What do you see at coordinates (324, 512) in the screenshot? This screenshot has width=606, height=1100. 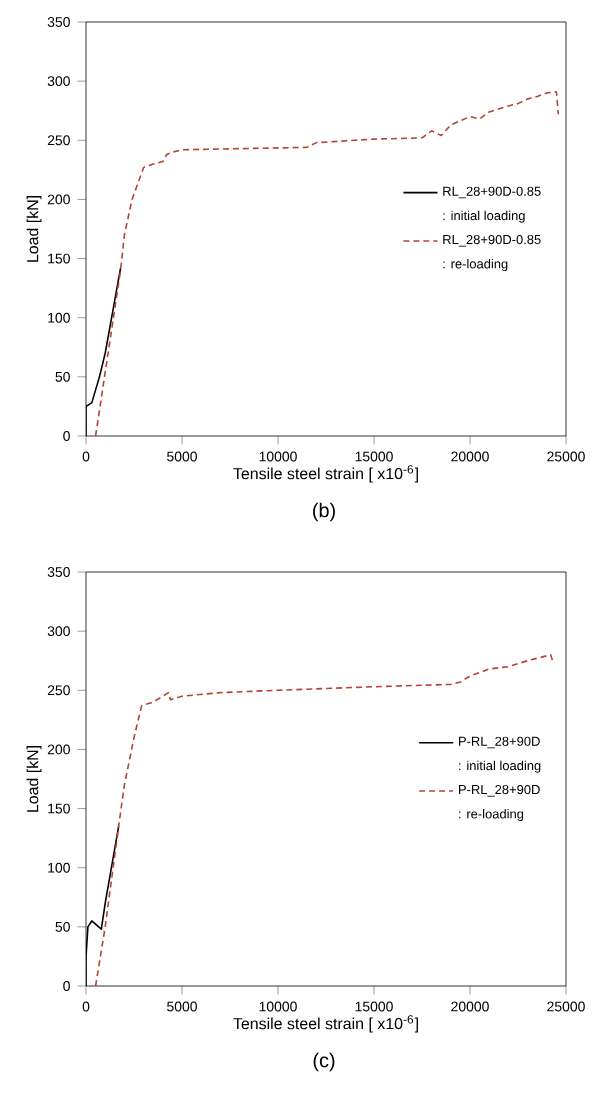 I see `text: (b)` at bounding box center [324, 512].